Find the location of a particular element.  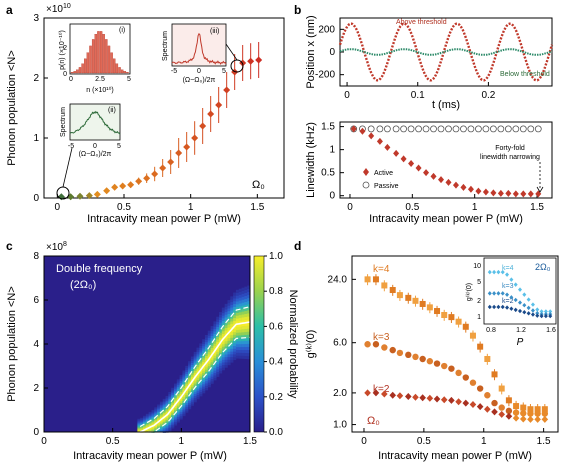

panel-d-inset-mode: 2Ω₀ is located at coordinates (543, 267).